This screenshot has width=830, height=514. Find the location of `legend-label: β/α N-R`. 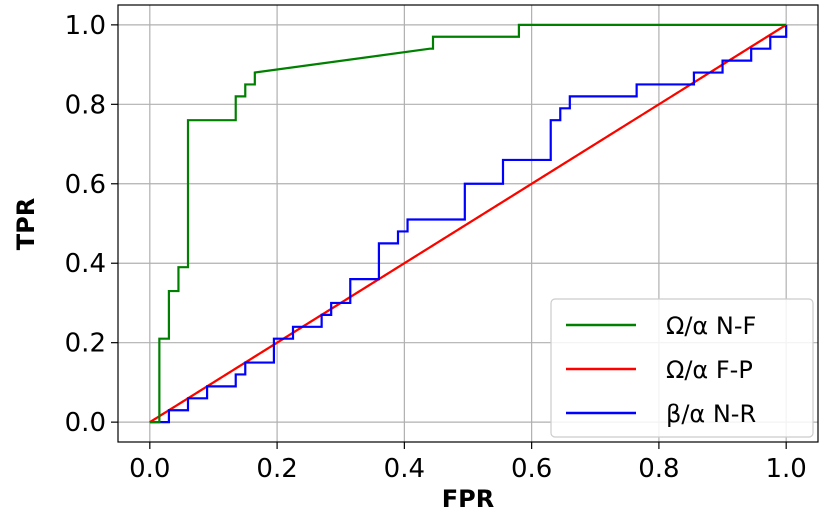

legend-label: β/α N-R is located at coordinates (711, 414).